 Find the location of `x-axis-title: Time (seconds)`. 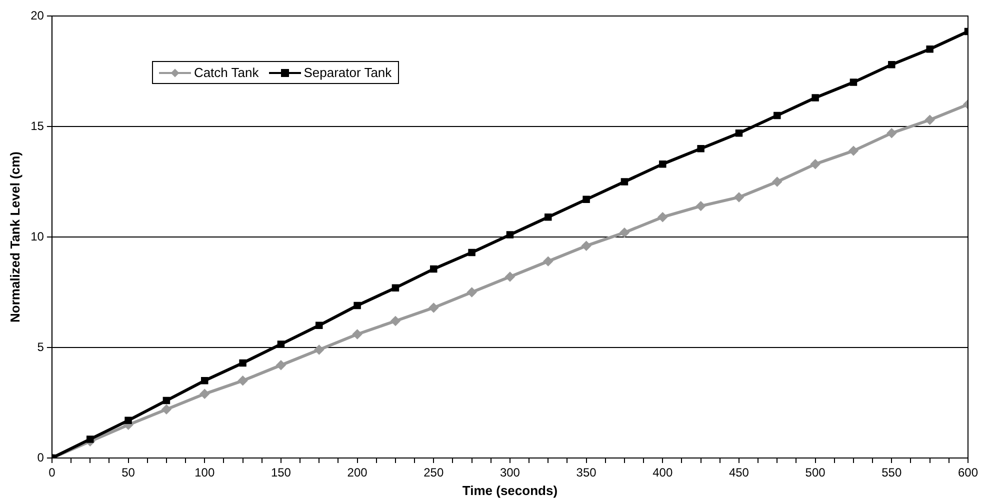

x-axis-title: Time (seconds) is located at coordinates (510, 490).